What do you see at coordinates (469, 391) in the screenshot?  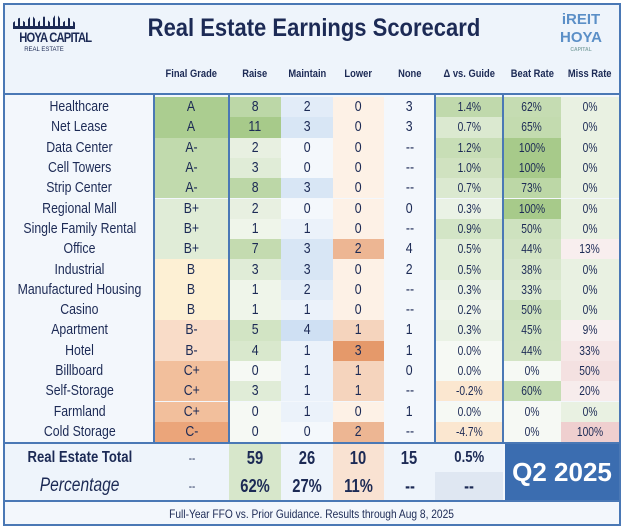 I see `cell-delta: -0.2%` at bounding box center [469, 391].